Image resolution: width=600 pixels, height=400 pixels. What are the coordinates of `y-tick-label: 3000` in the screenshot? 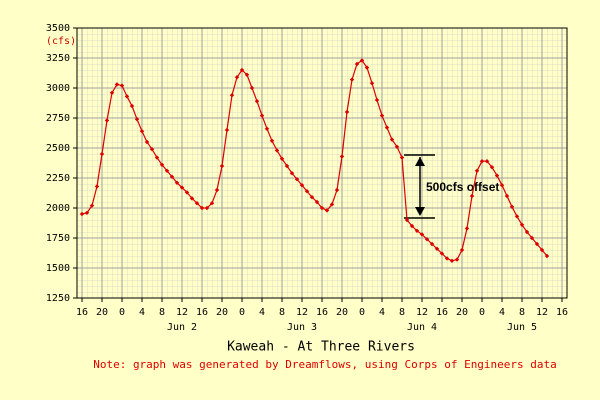 It's located at (58, 88).